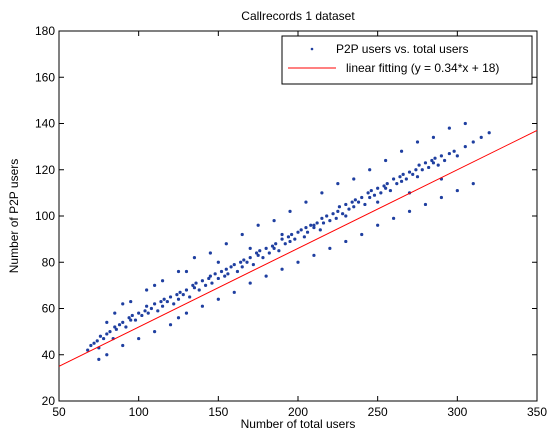 The image size is (550, 434). What do you see at coordinates (49, 355) in the screenshot?
I see `y-tick-label: 40` at bounding box center [49, 355].